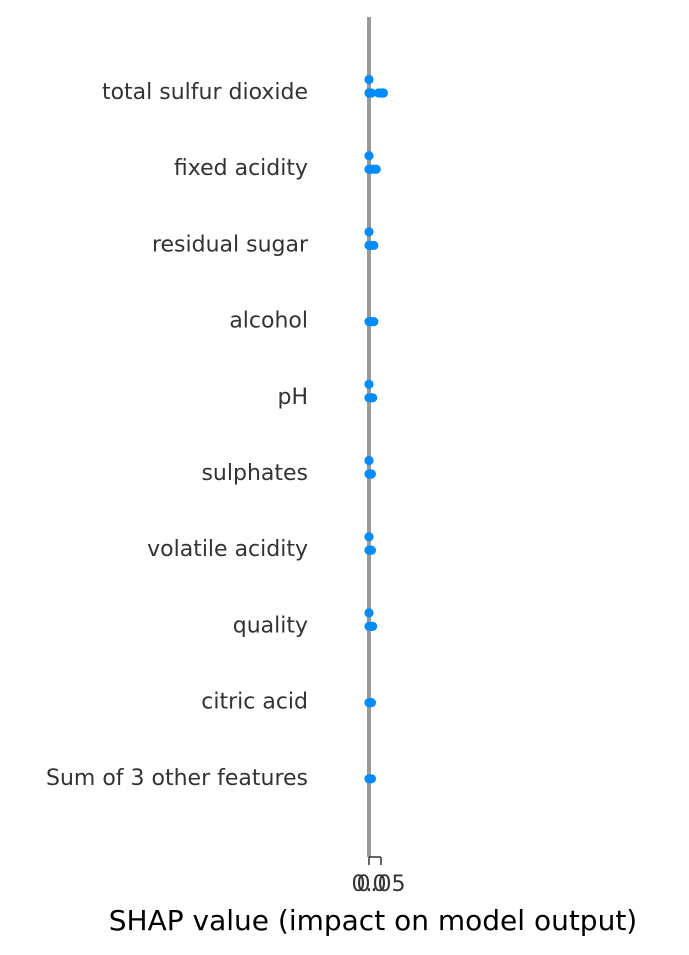 The height and width of the screenshot is (955, 689). What do you see at coordinates (270, 625) in the screenshot?
I see `feature-label-quality: quality` at bounding box center [270, 625].